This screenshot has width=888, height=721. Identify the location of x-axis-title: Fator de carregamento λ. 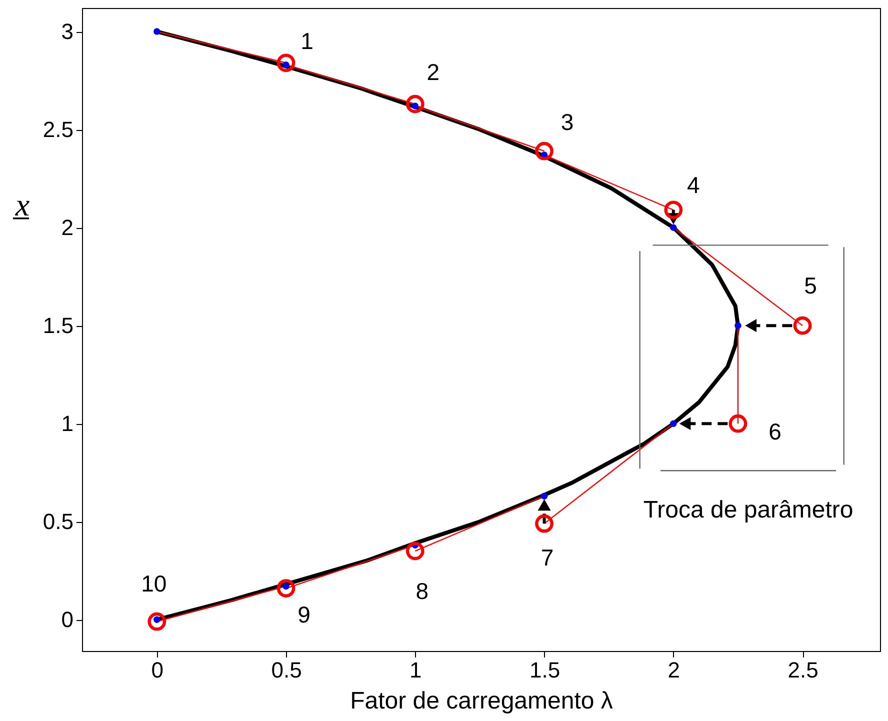
(481, 701).